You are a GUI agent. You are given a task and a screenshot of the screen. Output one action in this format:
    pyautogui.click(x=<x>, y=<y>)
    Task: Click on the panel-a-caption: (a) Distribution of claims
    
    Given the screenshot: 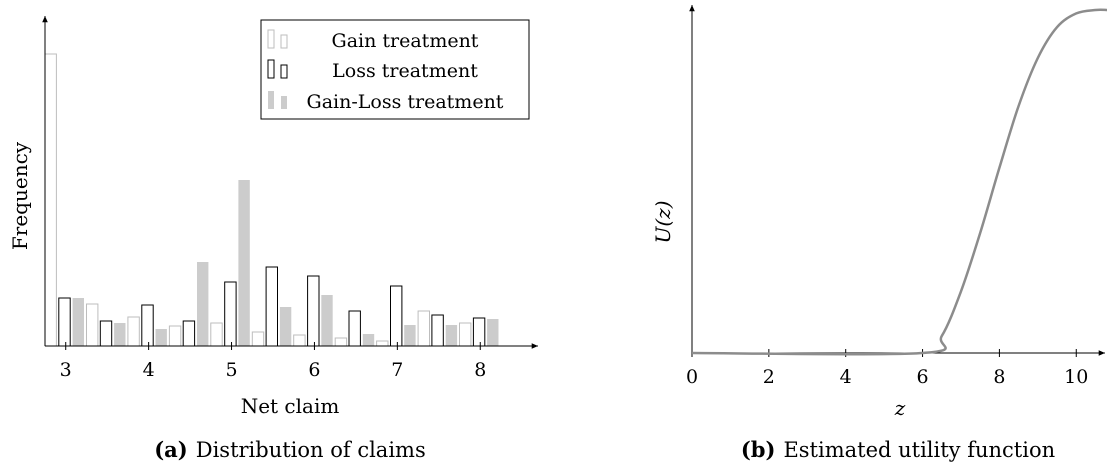 What is the action you would take?
    pyautogui.click(x=289, y=449)
    